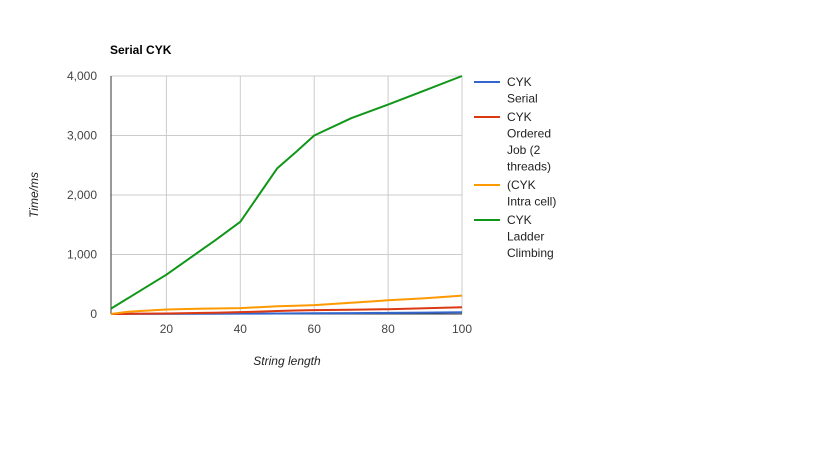 This screenshot has height=465, width=819. Describe the element at coordinates (529, 167) in the screenshot. I see `legend-label-line: threads)` at that location.